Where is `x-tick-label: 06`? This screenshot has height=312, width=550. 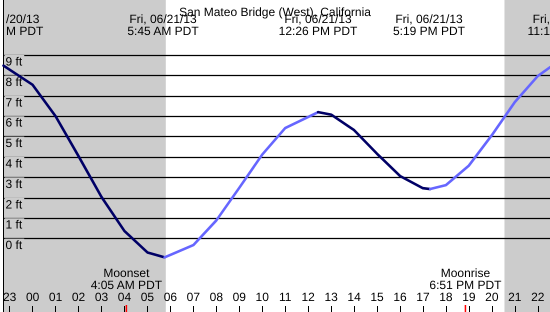 x-tick-label: 06 is located at coordinates (171, 297).